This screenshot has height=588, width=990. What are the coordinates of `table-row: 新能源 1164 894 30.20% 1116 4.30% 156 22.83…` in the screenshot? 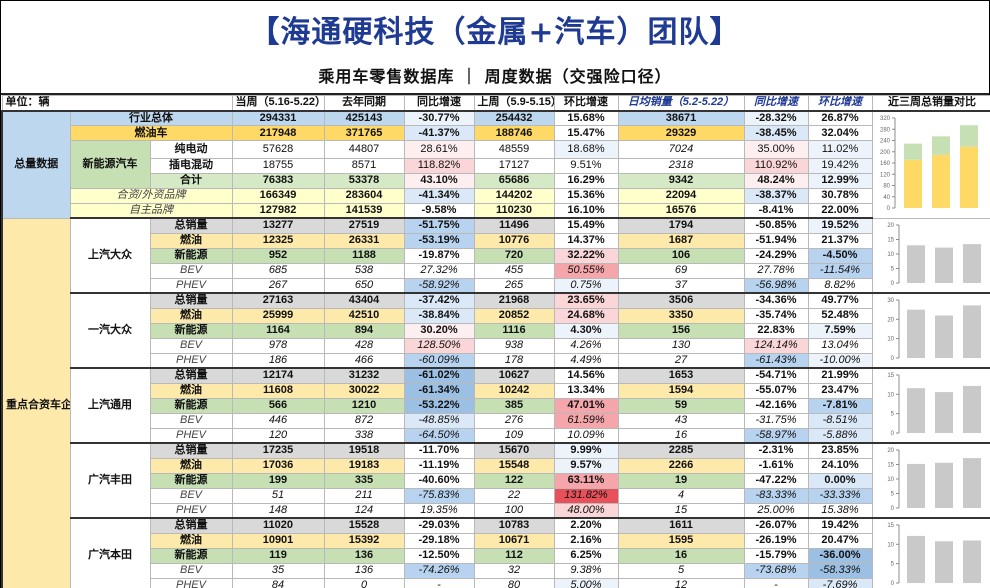 It's located at (496, 330).